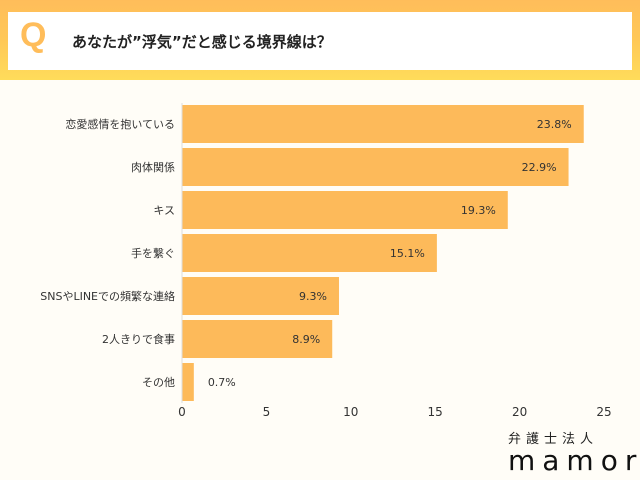  I want to click on data-label: 8.9%, so click(306, 339).